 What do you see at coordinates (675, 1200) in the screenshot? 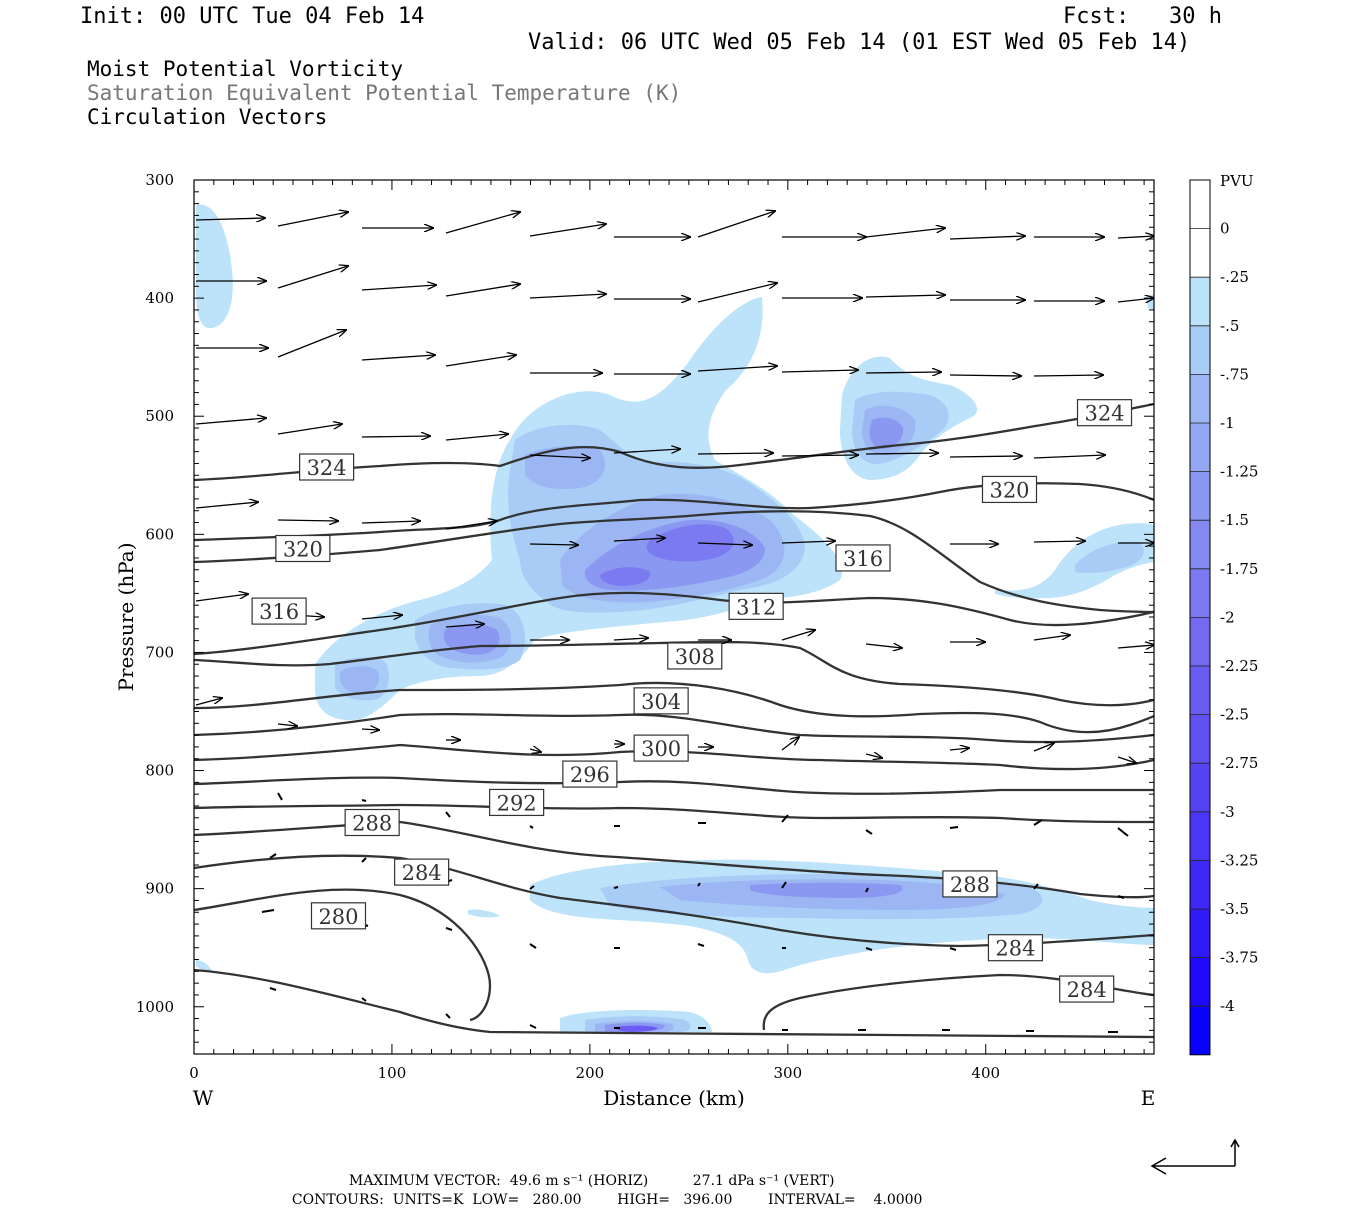
I see `footer-high: HIGH= 396.00` at bounding box center [675, 1200].